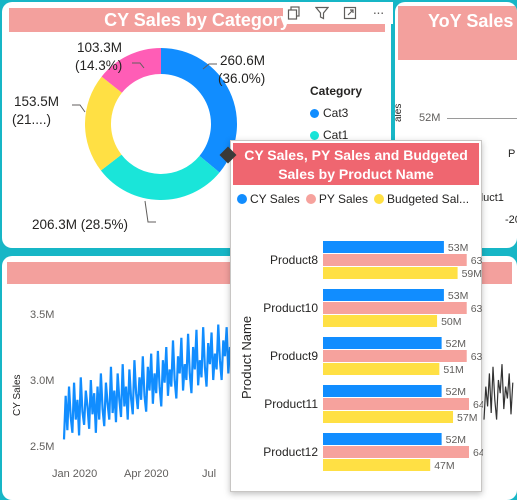  I want to click on donut-label-4: 103.3M, so click(99, 47).